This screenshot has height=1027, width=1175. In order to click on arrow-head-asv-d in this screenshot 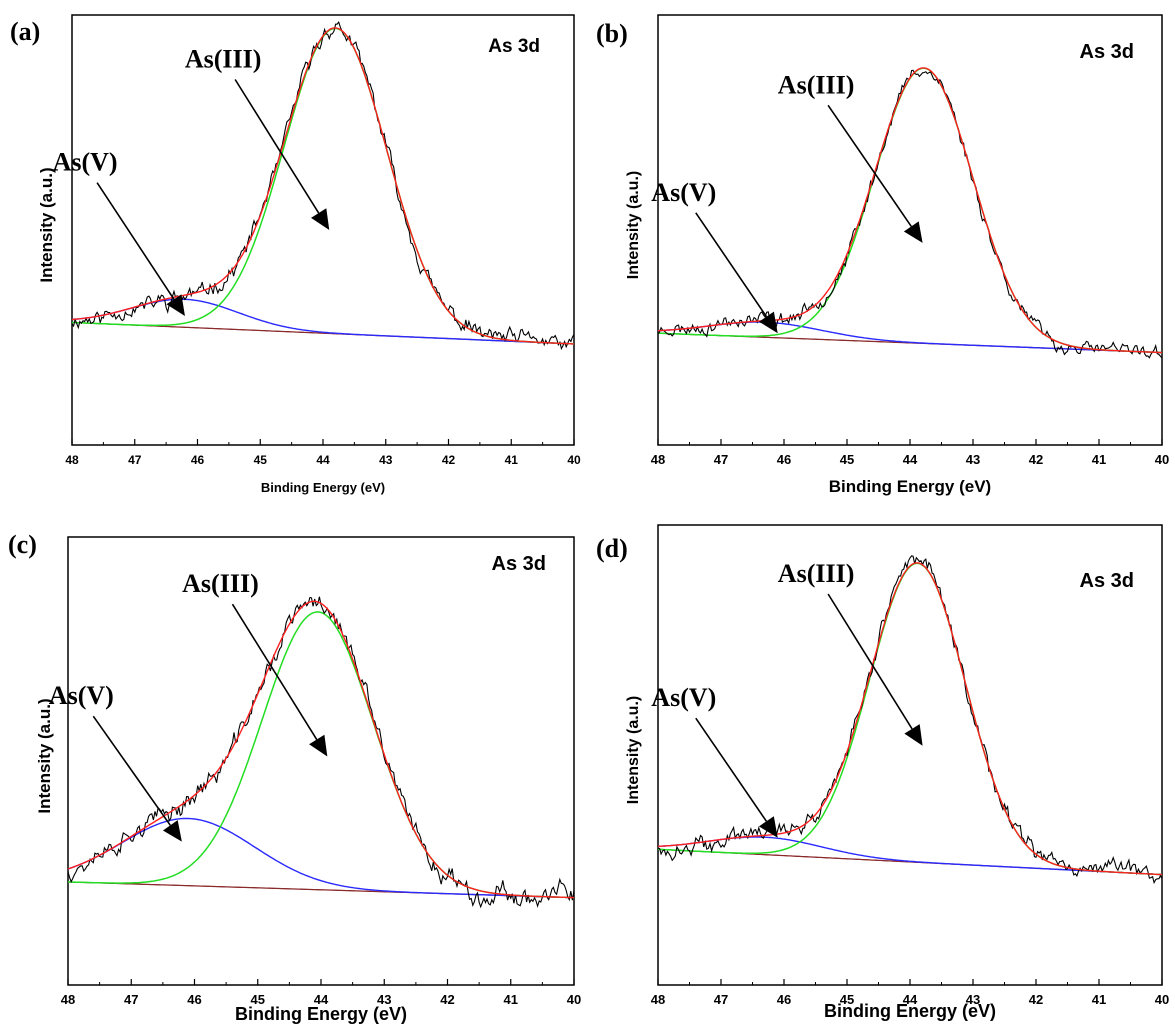, I will do `click(768, 827)`.